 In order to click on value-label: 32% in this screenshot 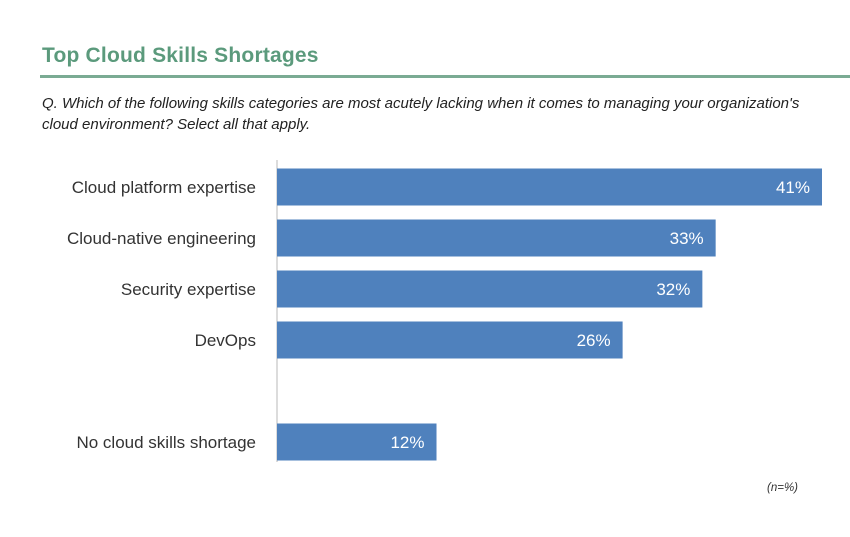, I will do `click(673, 289)`.